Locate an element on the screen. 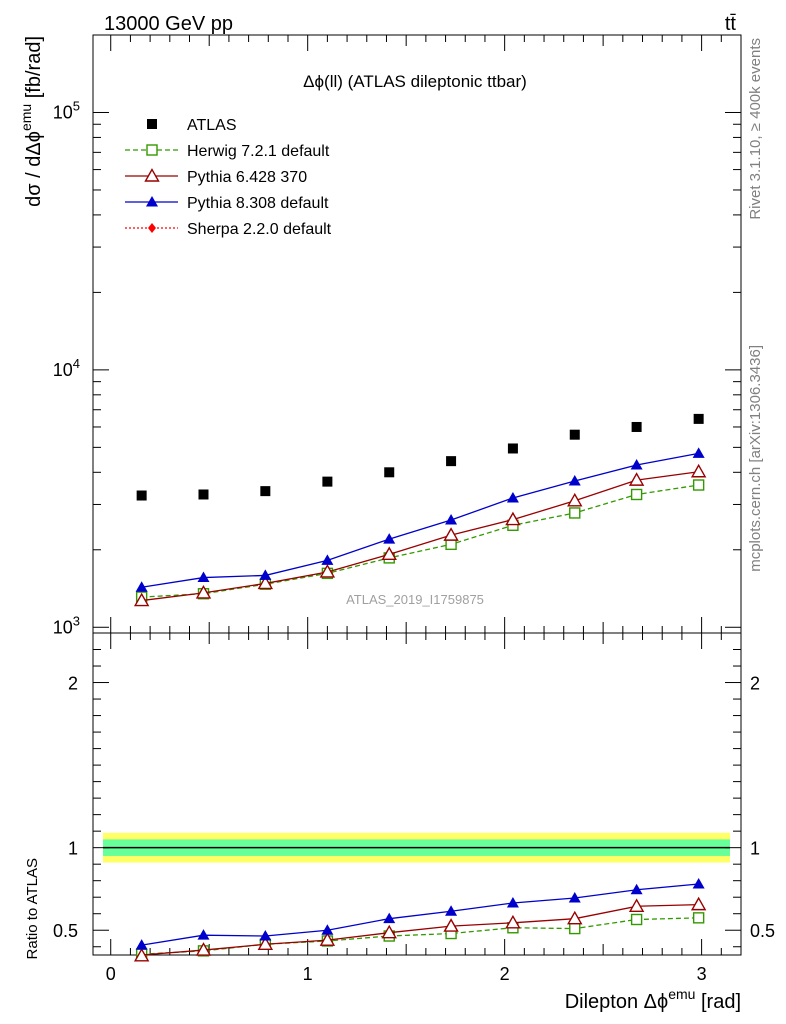 The width and height of the screenshot is (786, 1024). ratio-y-tick-label-right: 2 is located at coordinates (755, 684).